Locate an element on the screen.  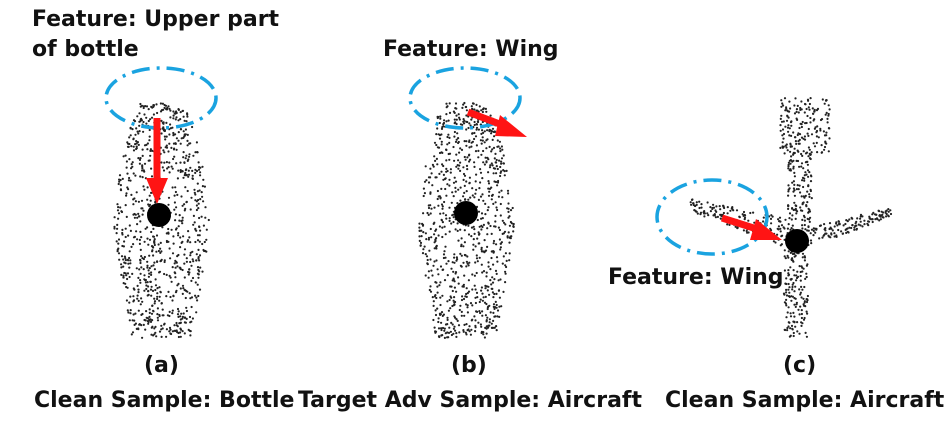
arrow-c is located at coordinates (752, 229).